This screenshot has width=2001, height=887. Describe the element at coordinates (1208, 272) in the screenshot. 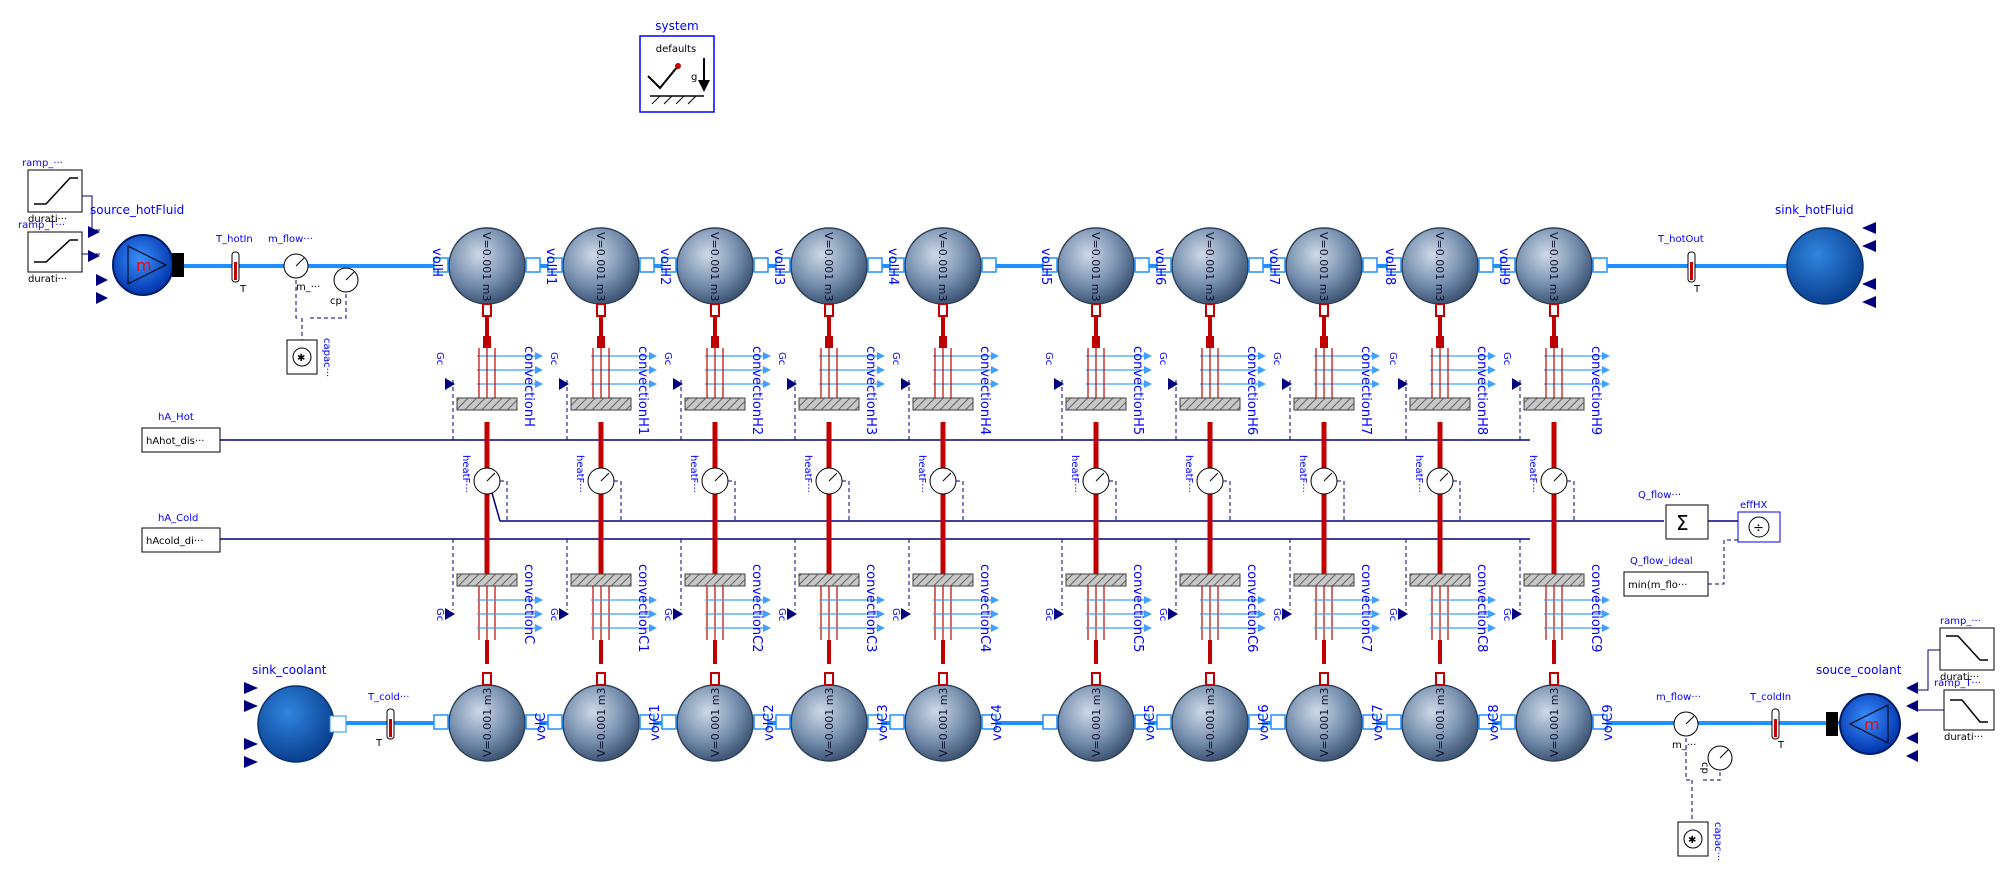

I see `volume-hot-6: V=0.001 m3 volH6` at that location.